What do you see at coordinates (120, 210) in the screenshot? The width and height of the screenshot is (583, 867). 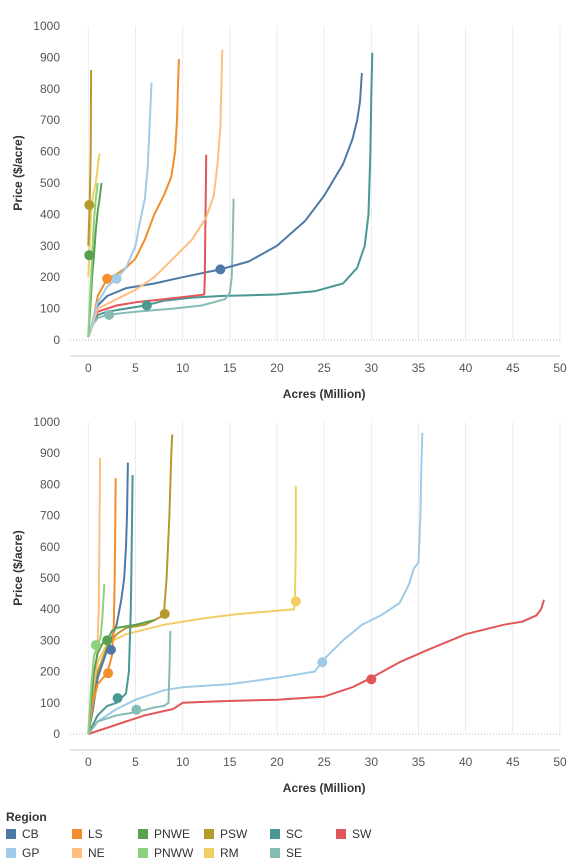 I see `series-line-gp` at bounding box center [120, 210].